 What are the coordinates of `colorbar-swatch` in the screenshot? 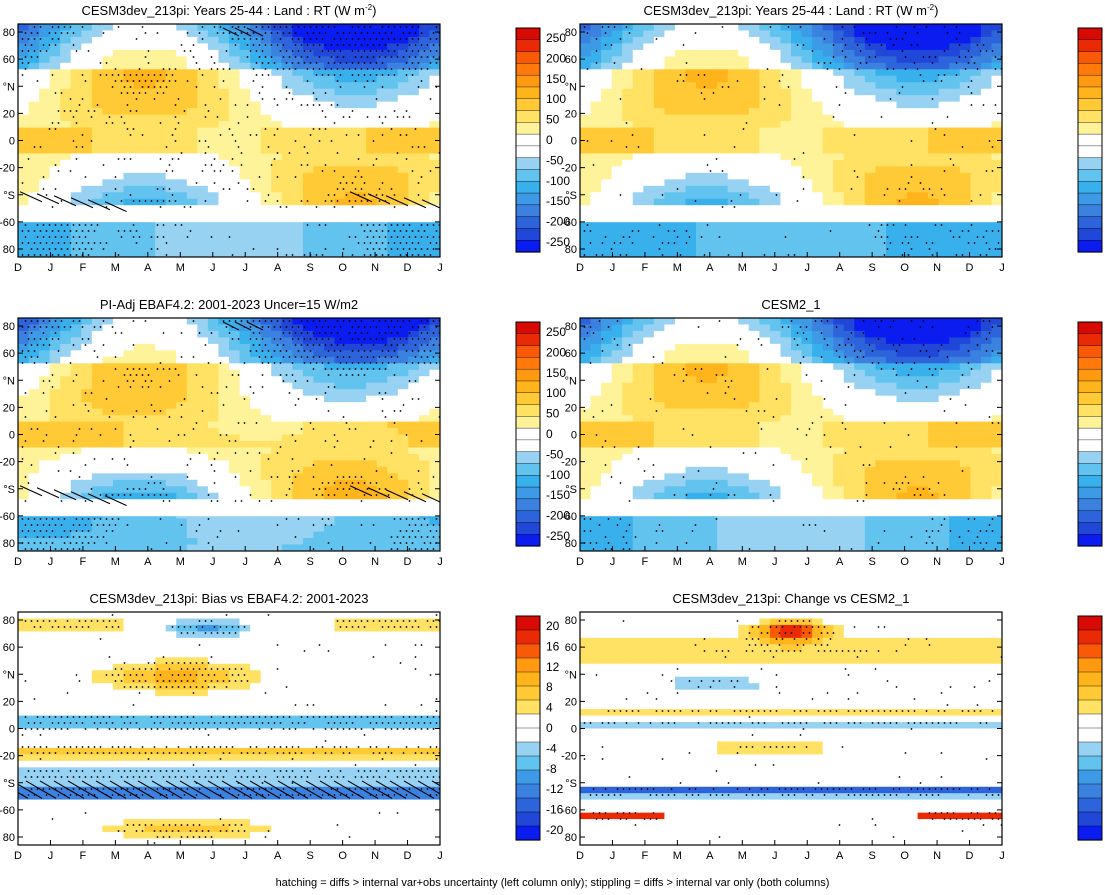 It's located at (1090, 175).